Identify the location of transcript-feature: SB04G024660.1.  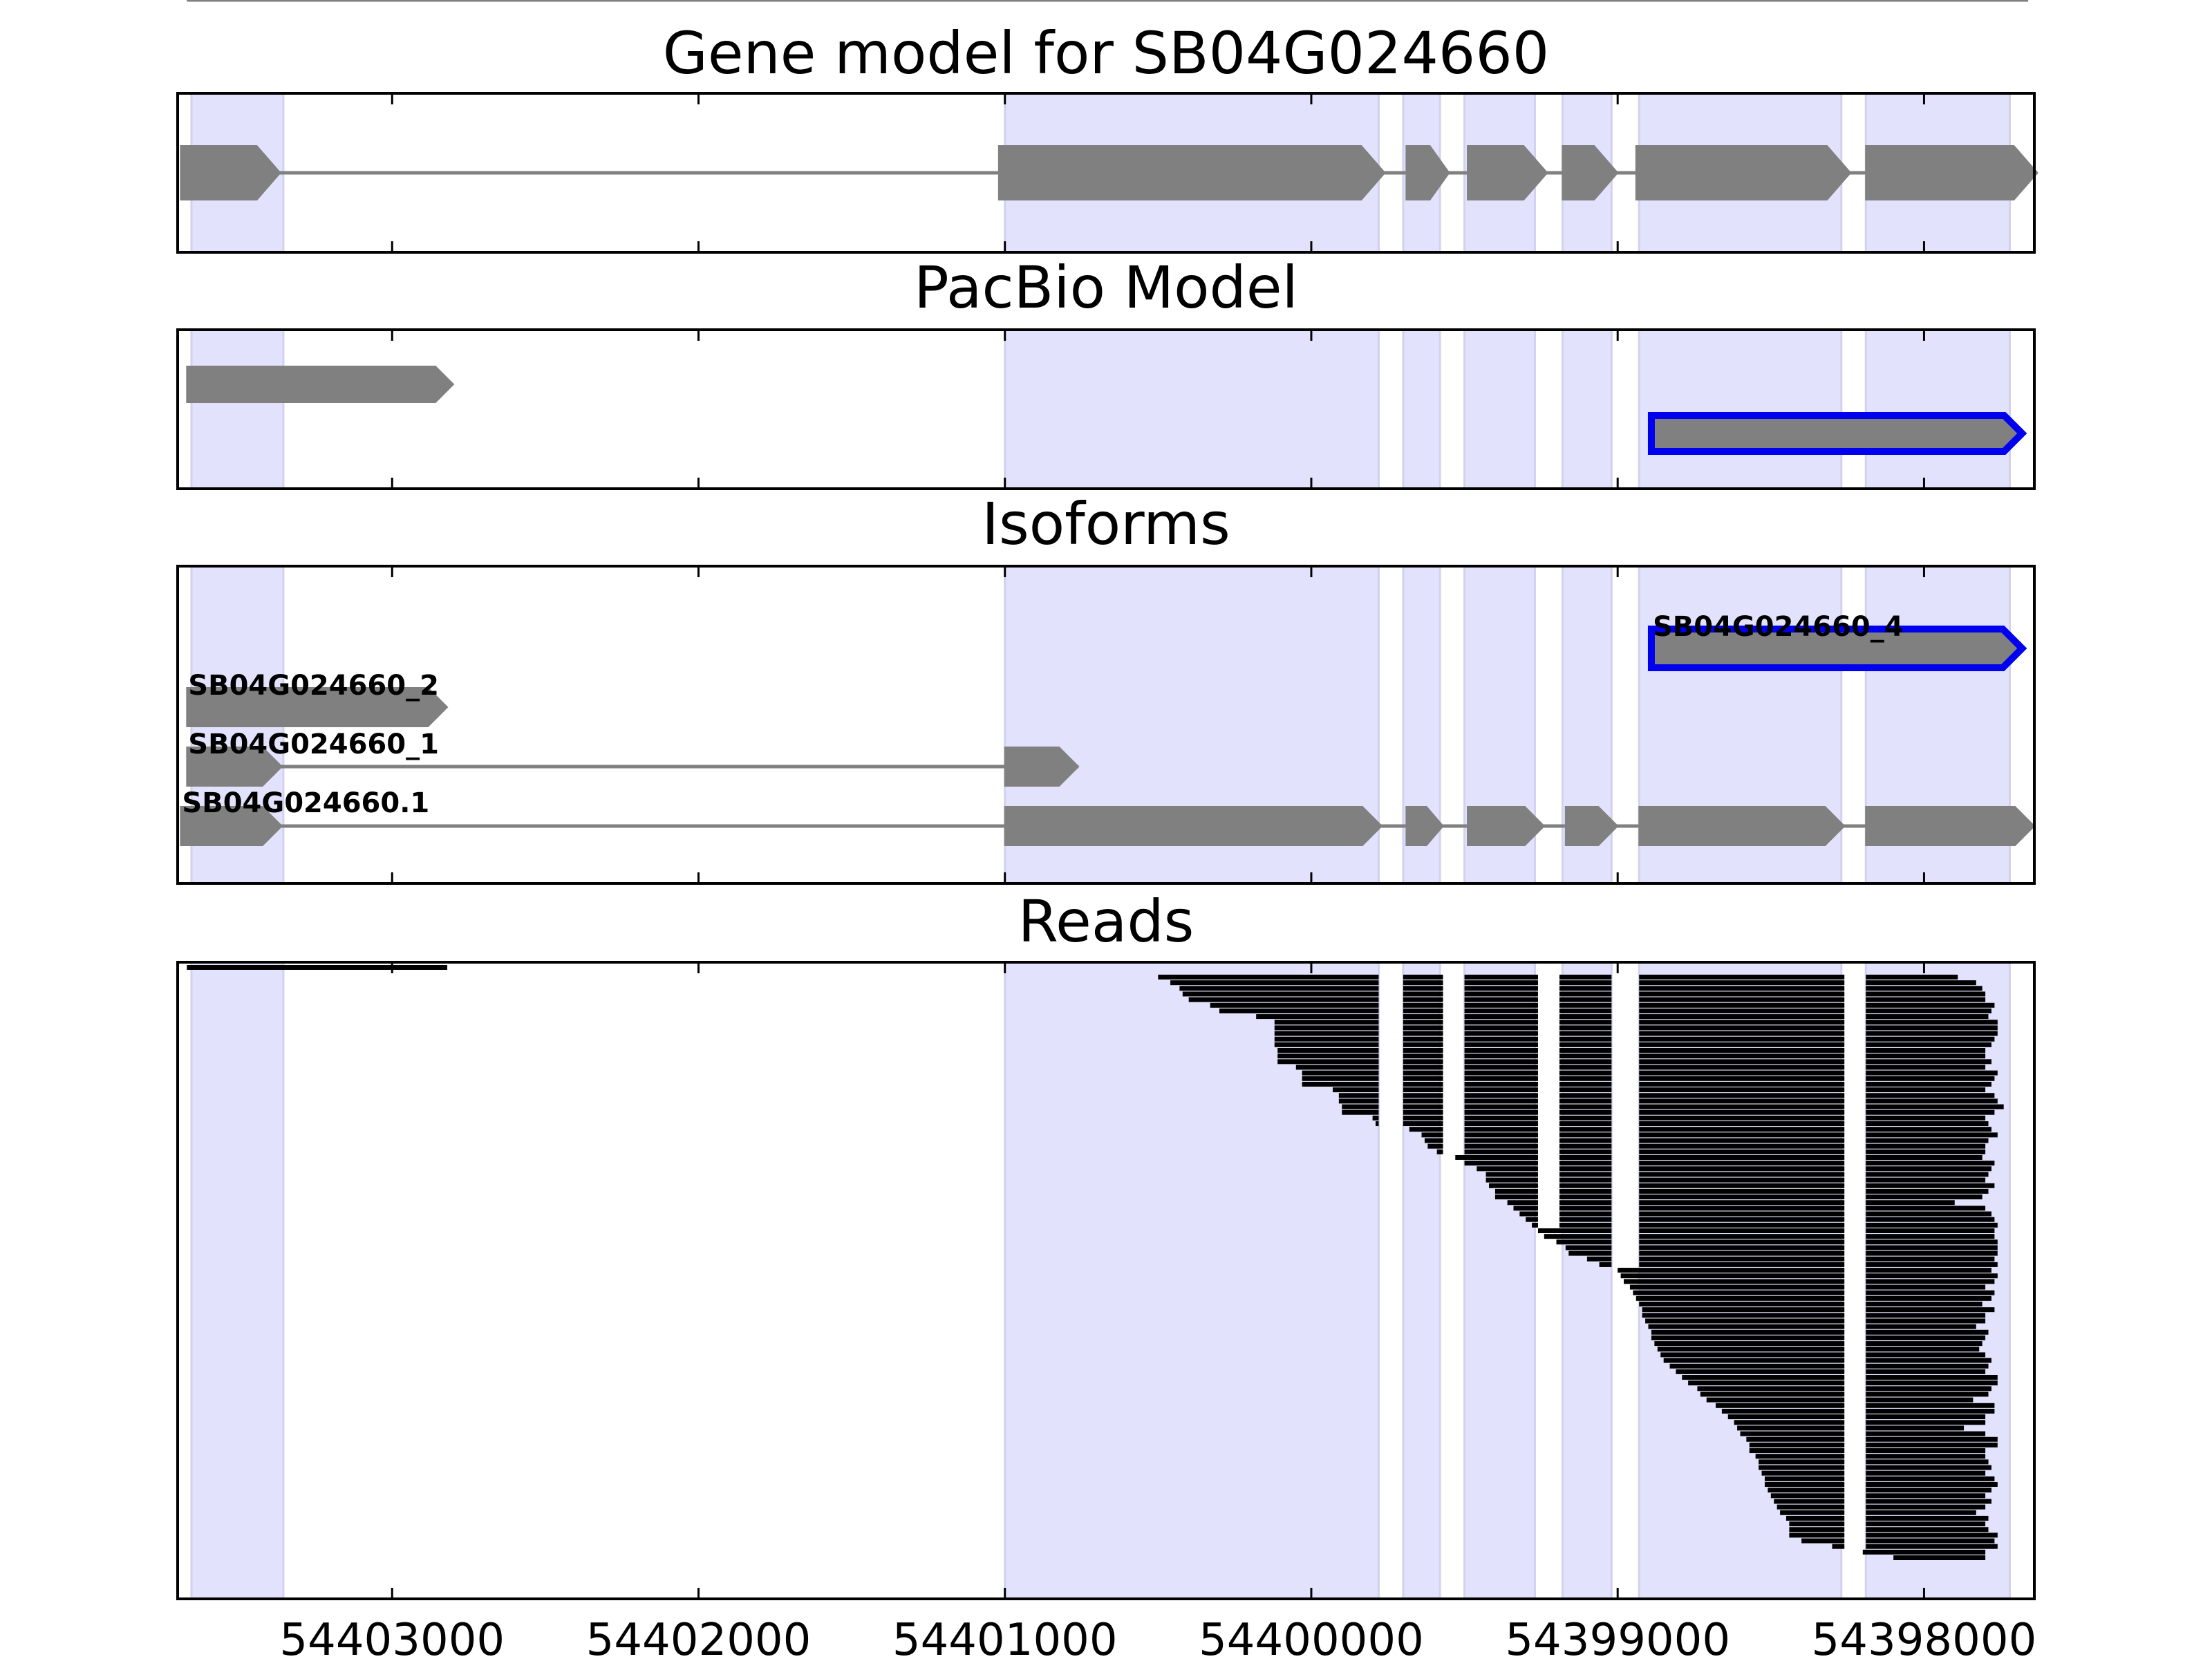
(1108, 817).